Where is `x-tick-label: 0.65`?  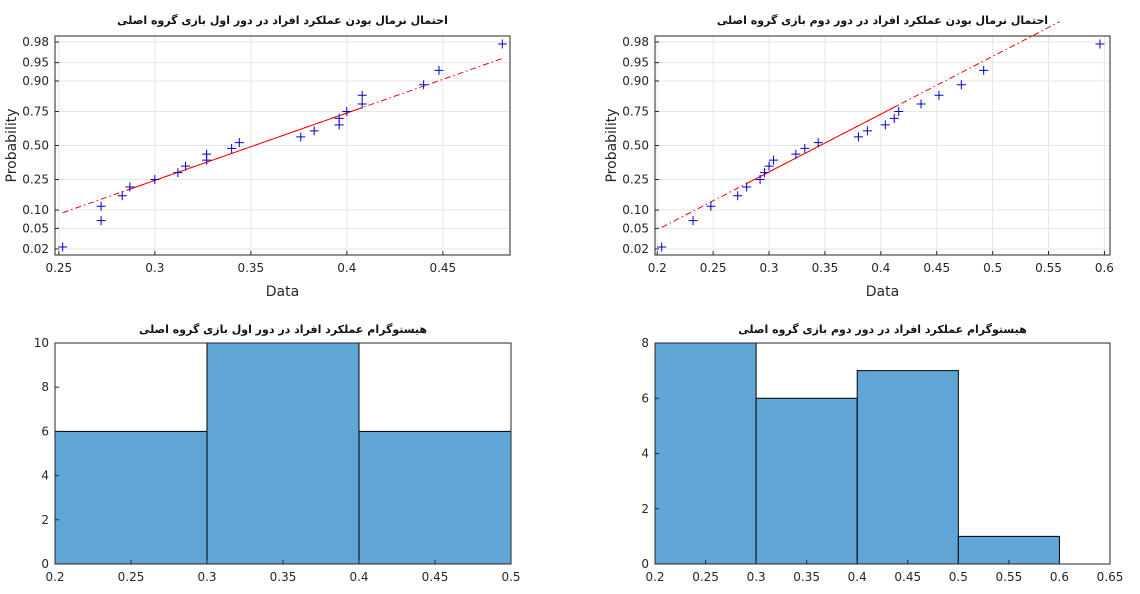
x-tick-label: 0.65 is located at coordinates (1110, 577).